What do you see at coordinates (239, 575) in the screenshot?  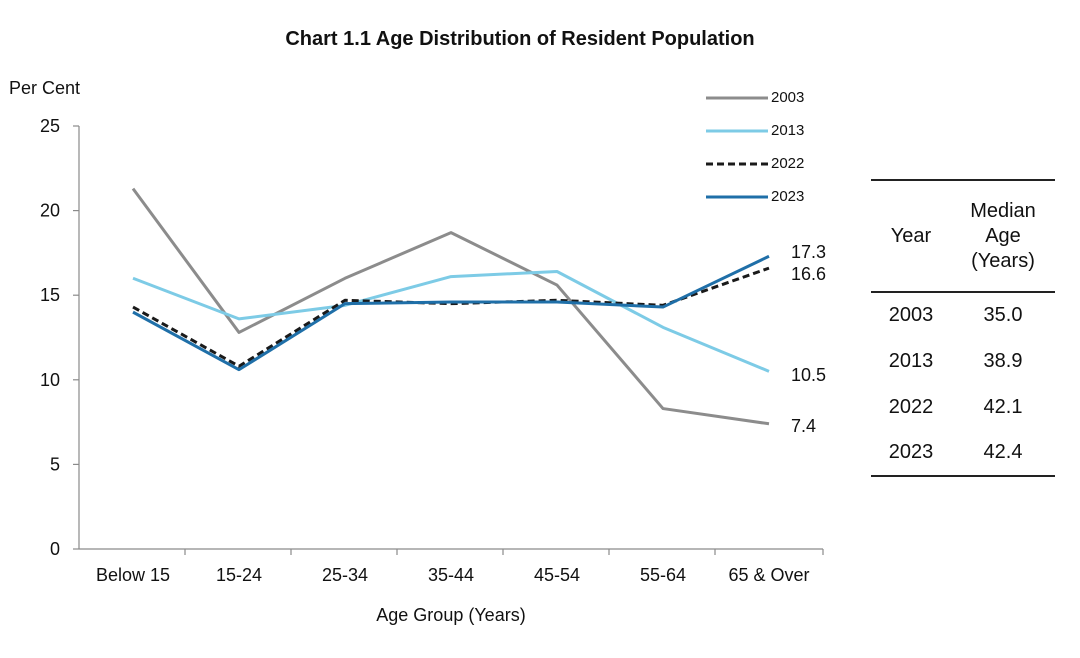 I see `x-tick-label: 15-24` at bounding box center [239, 575].